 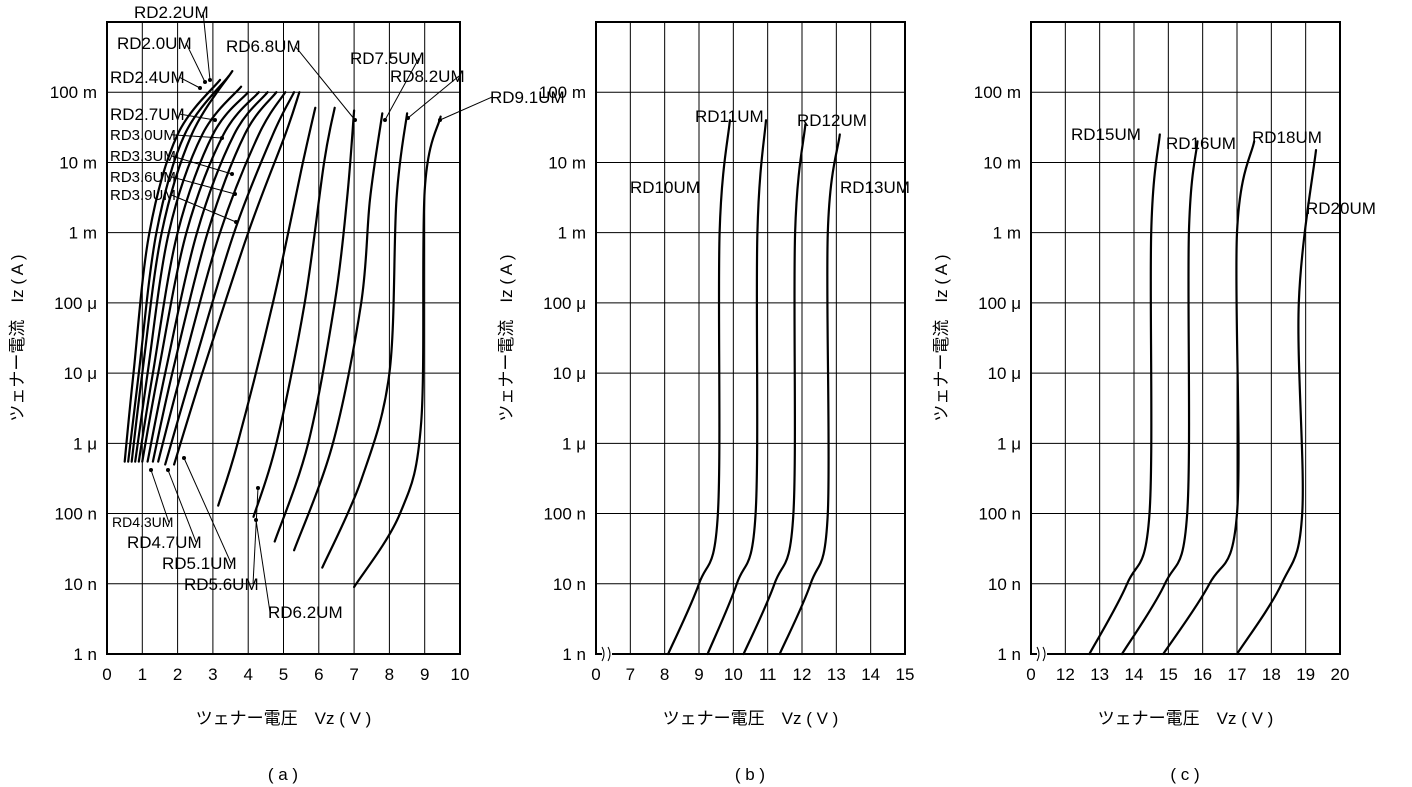 What do you see at coordinates (353, 674) in the screenshot?
I see `x-tick-label: 7` at bounding box center [353, 674].